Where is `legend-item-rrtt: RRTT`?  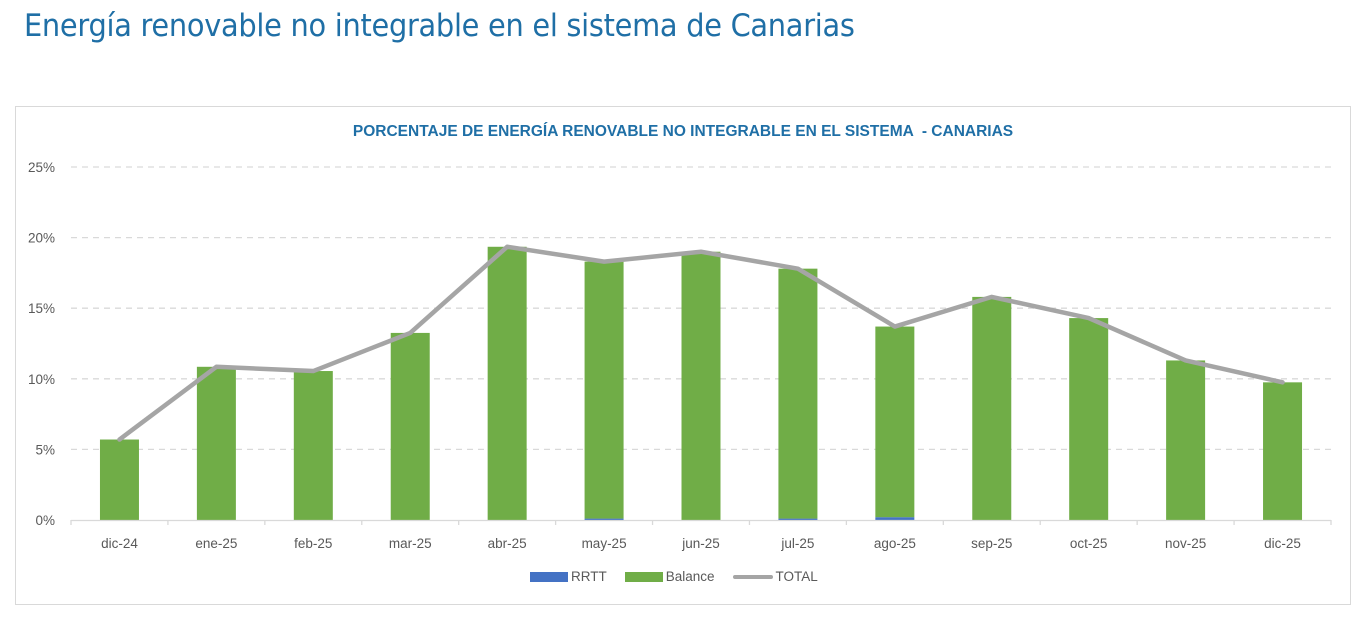
legend-item-rrtt: RRTT is located at coordinates (568, 576).